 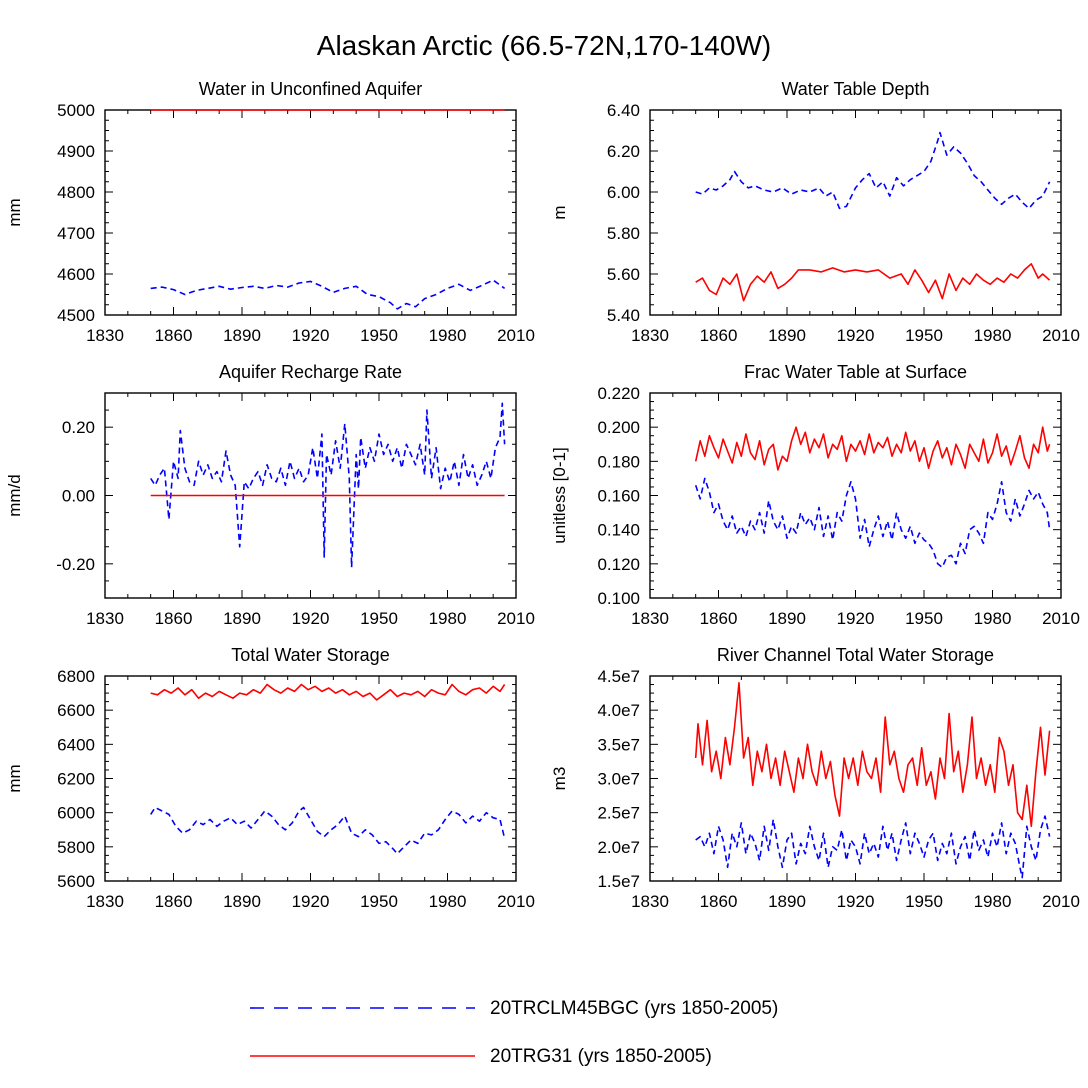 What do you see at coordinates (618, 427) in the screenshot?
I see `y-tick-label: 0.200` at bounding box center [618, 427].